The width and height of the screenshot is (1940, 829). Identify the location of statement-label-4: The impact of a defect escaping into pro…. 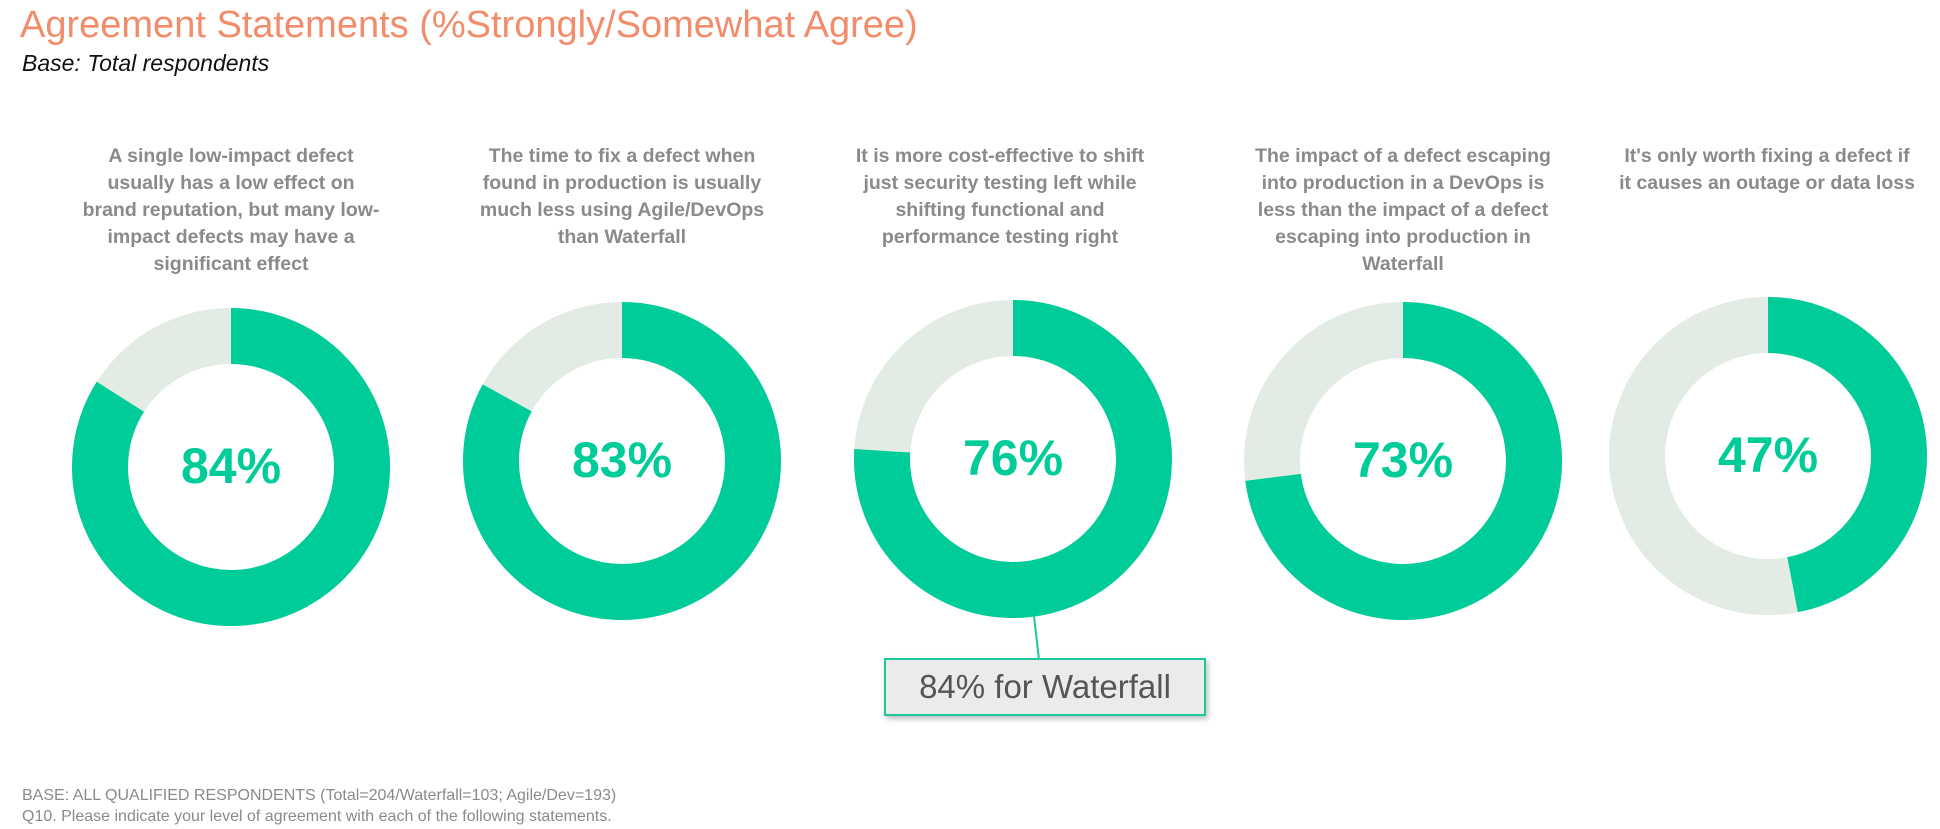
(1403, 210).